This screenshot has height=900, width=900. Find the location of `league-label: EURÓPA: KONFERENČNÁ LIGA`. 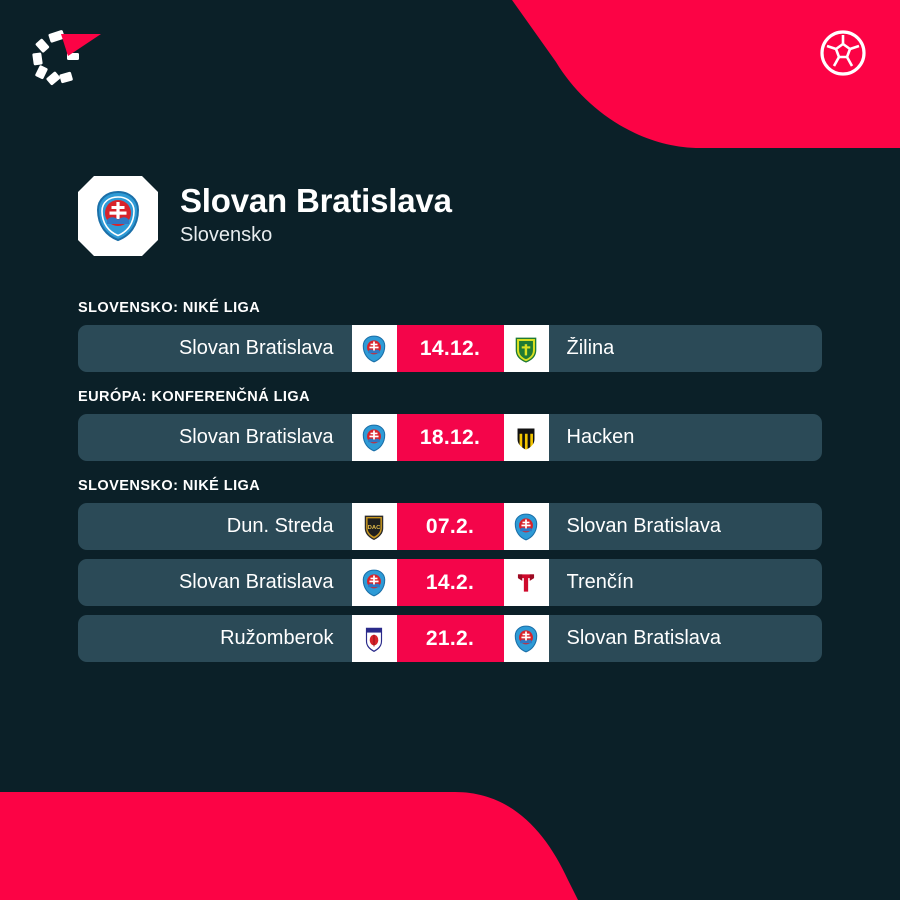

league-label: EURÓPA: KONFERENČNÁ LIGA is located at coordinates (194, 397).